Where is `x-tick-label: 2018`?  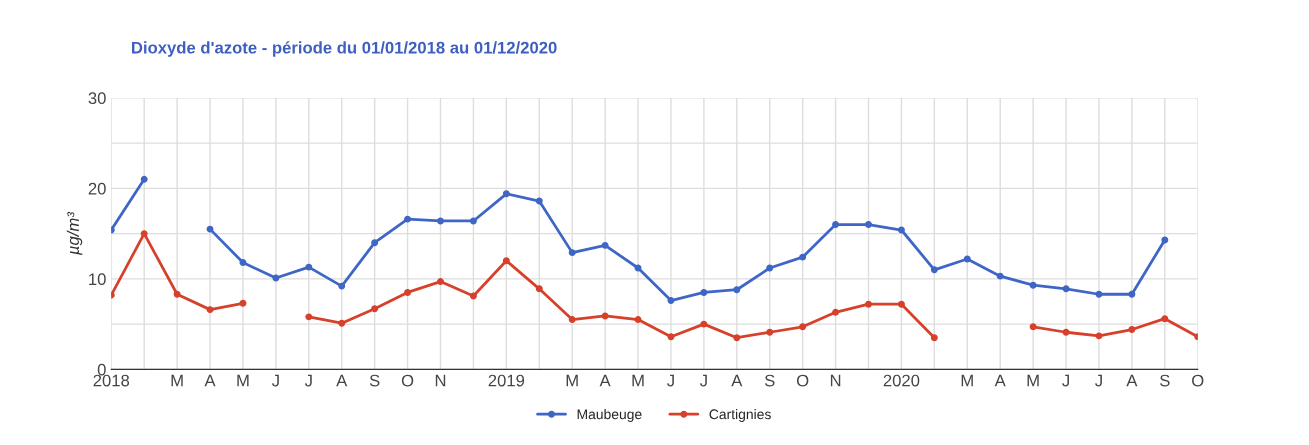
x-tick-label: 2018 is located at coordinates (111, 380).